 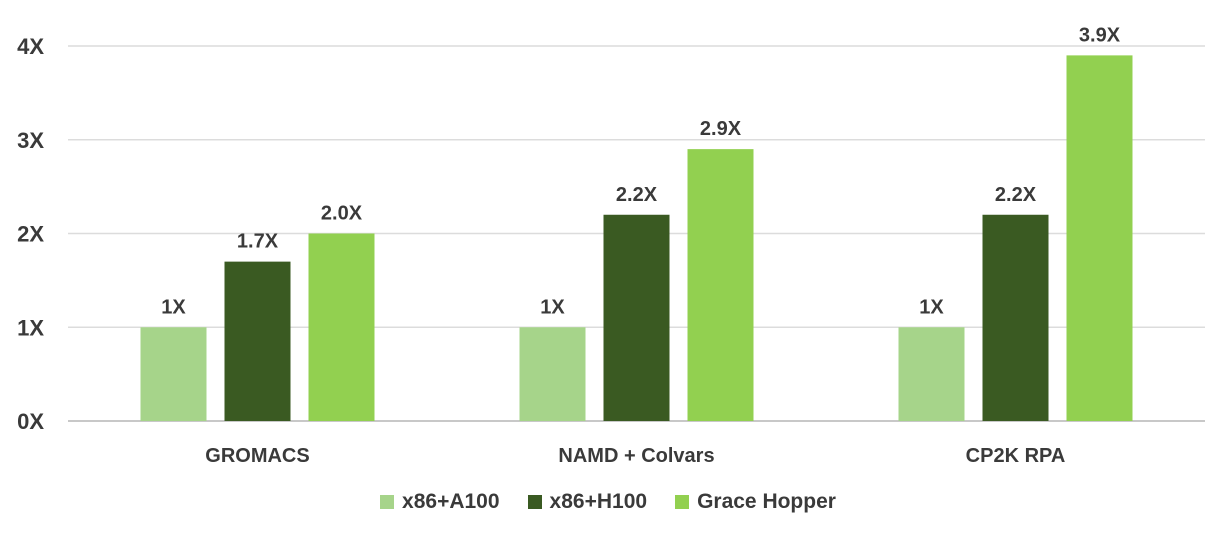 I want to click on category-label: CP2K RPA, so click(x=1016, y=456).